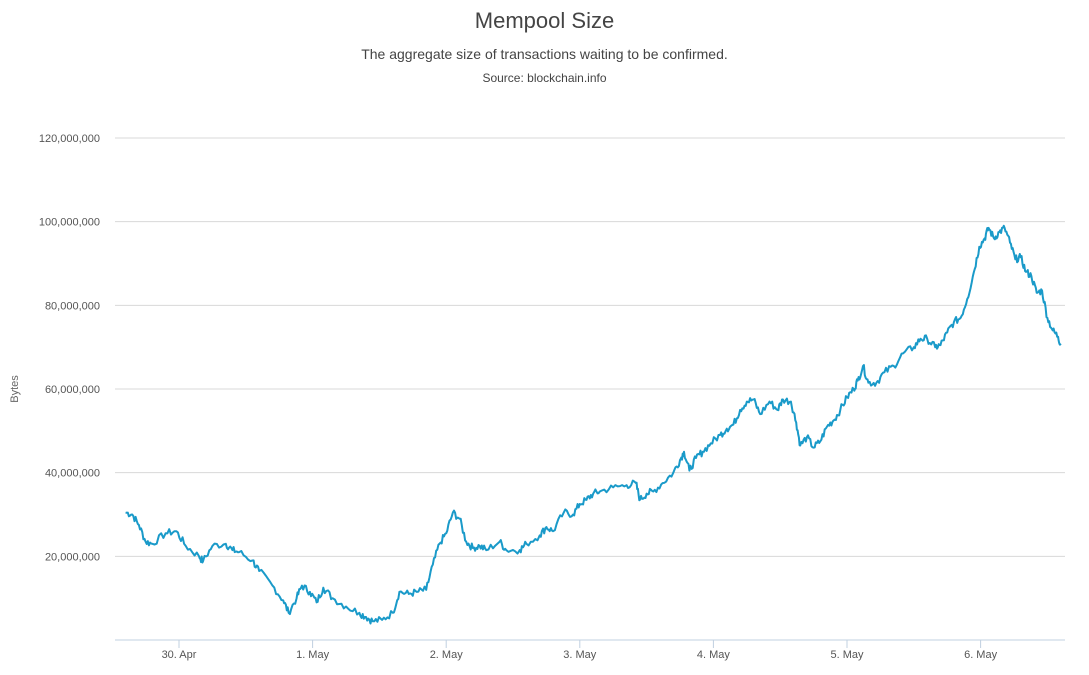 The width and height of the screenshot is (1089, 675). I want to click on chart-source: Source: blockchain.info, so click(544, 78).